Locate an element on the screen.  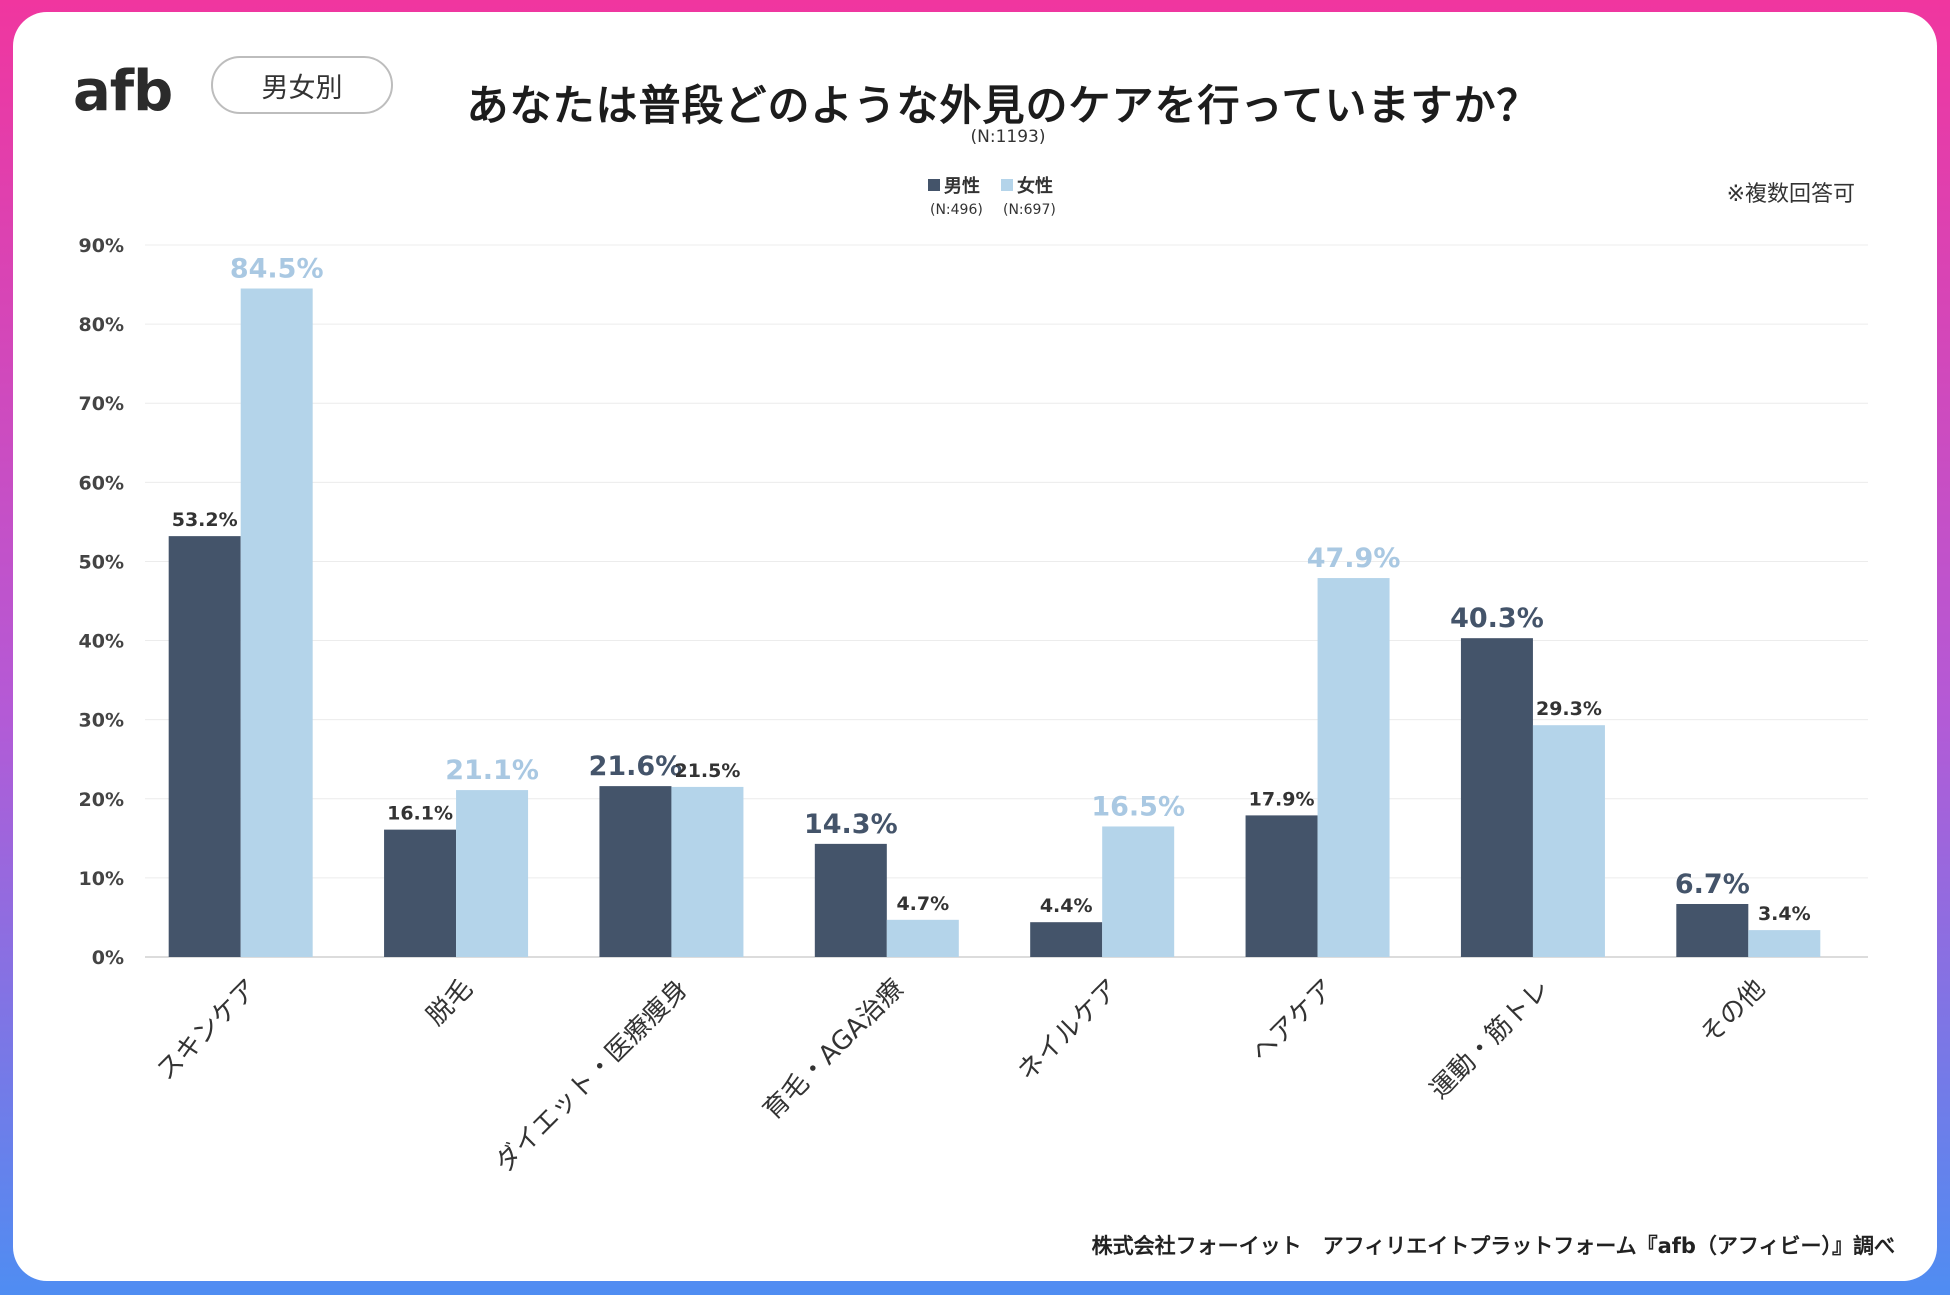
x-category-label: ダイエット・医療痩身 is located at coordinates (592, 1076).